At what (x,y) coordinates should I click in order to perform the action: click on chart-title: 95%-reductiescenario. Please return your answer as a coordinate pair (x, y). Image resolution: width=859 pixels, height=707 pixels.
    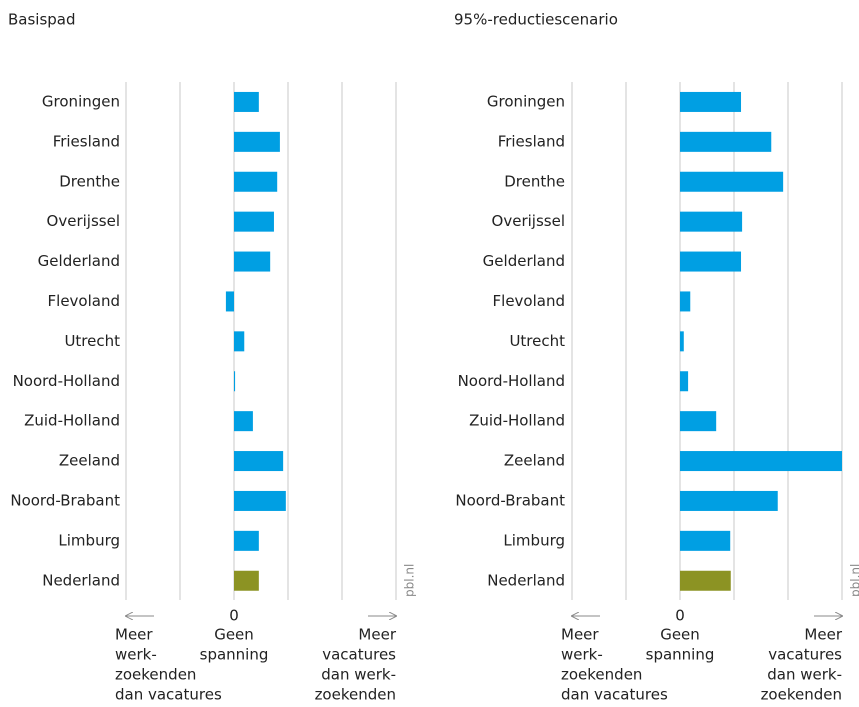
    Looking at the image, I should click on (536, 20).